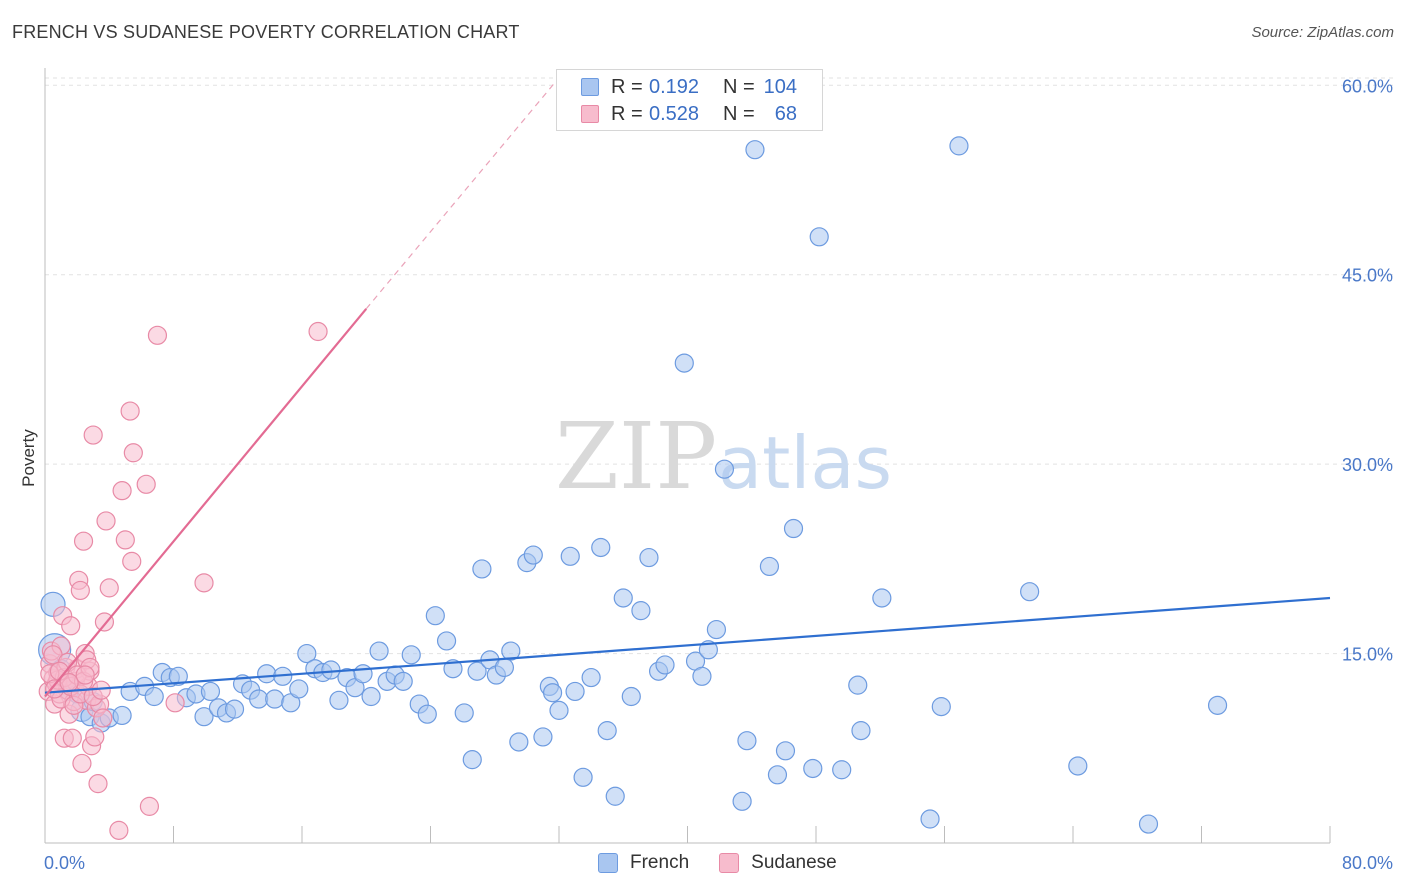 The height and width of the screenshot is (892, 1406). Describe the element at coordinates (785, 113) in the screenshot. I see `legend-n-value: 68` at that location.